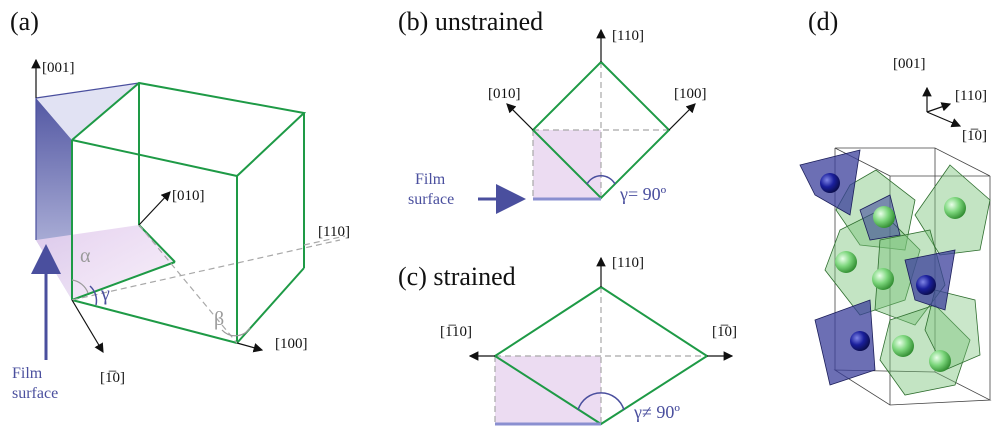 The image size is (1006, 426). I want to click on film-top-face, so click(87, 111).